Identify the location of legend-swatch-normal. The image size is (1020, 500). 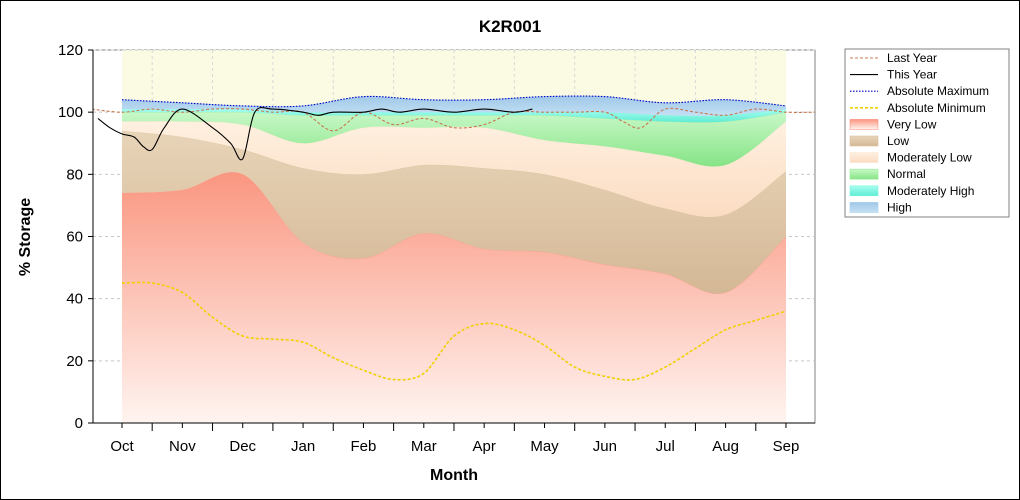
(864, 174).